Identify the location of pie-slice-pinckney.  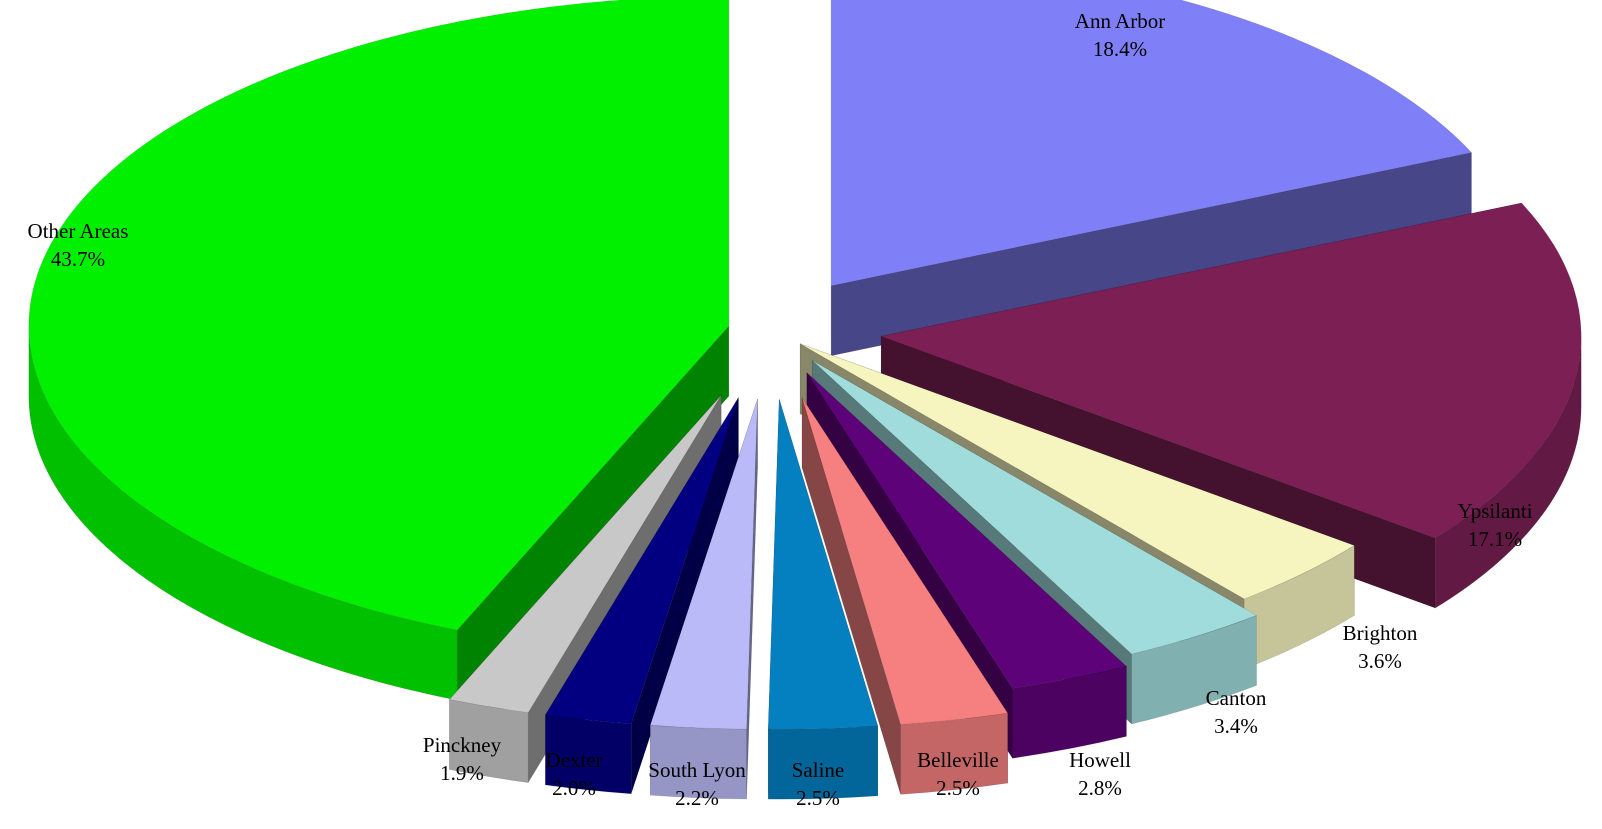
(585, 554).